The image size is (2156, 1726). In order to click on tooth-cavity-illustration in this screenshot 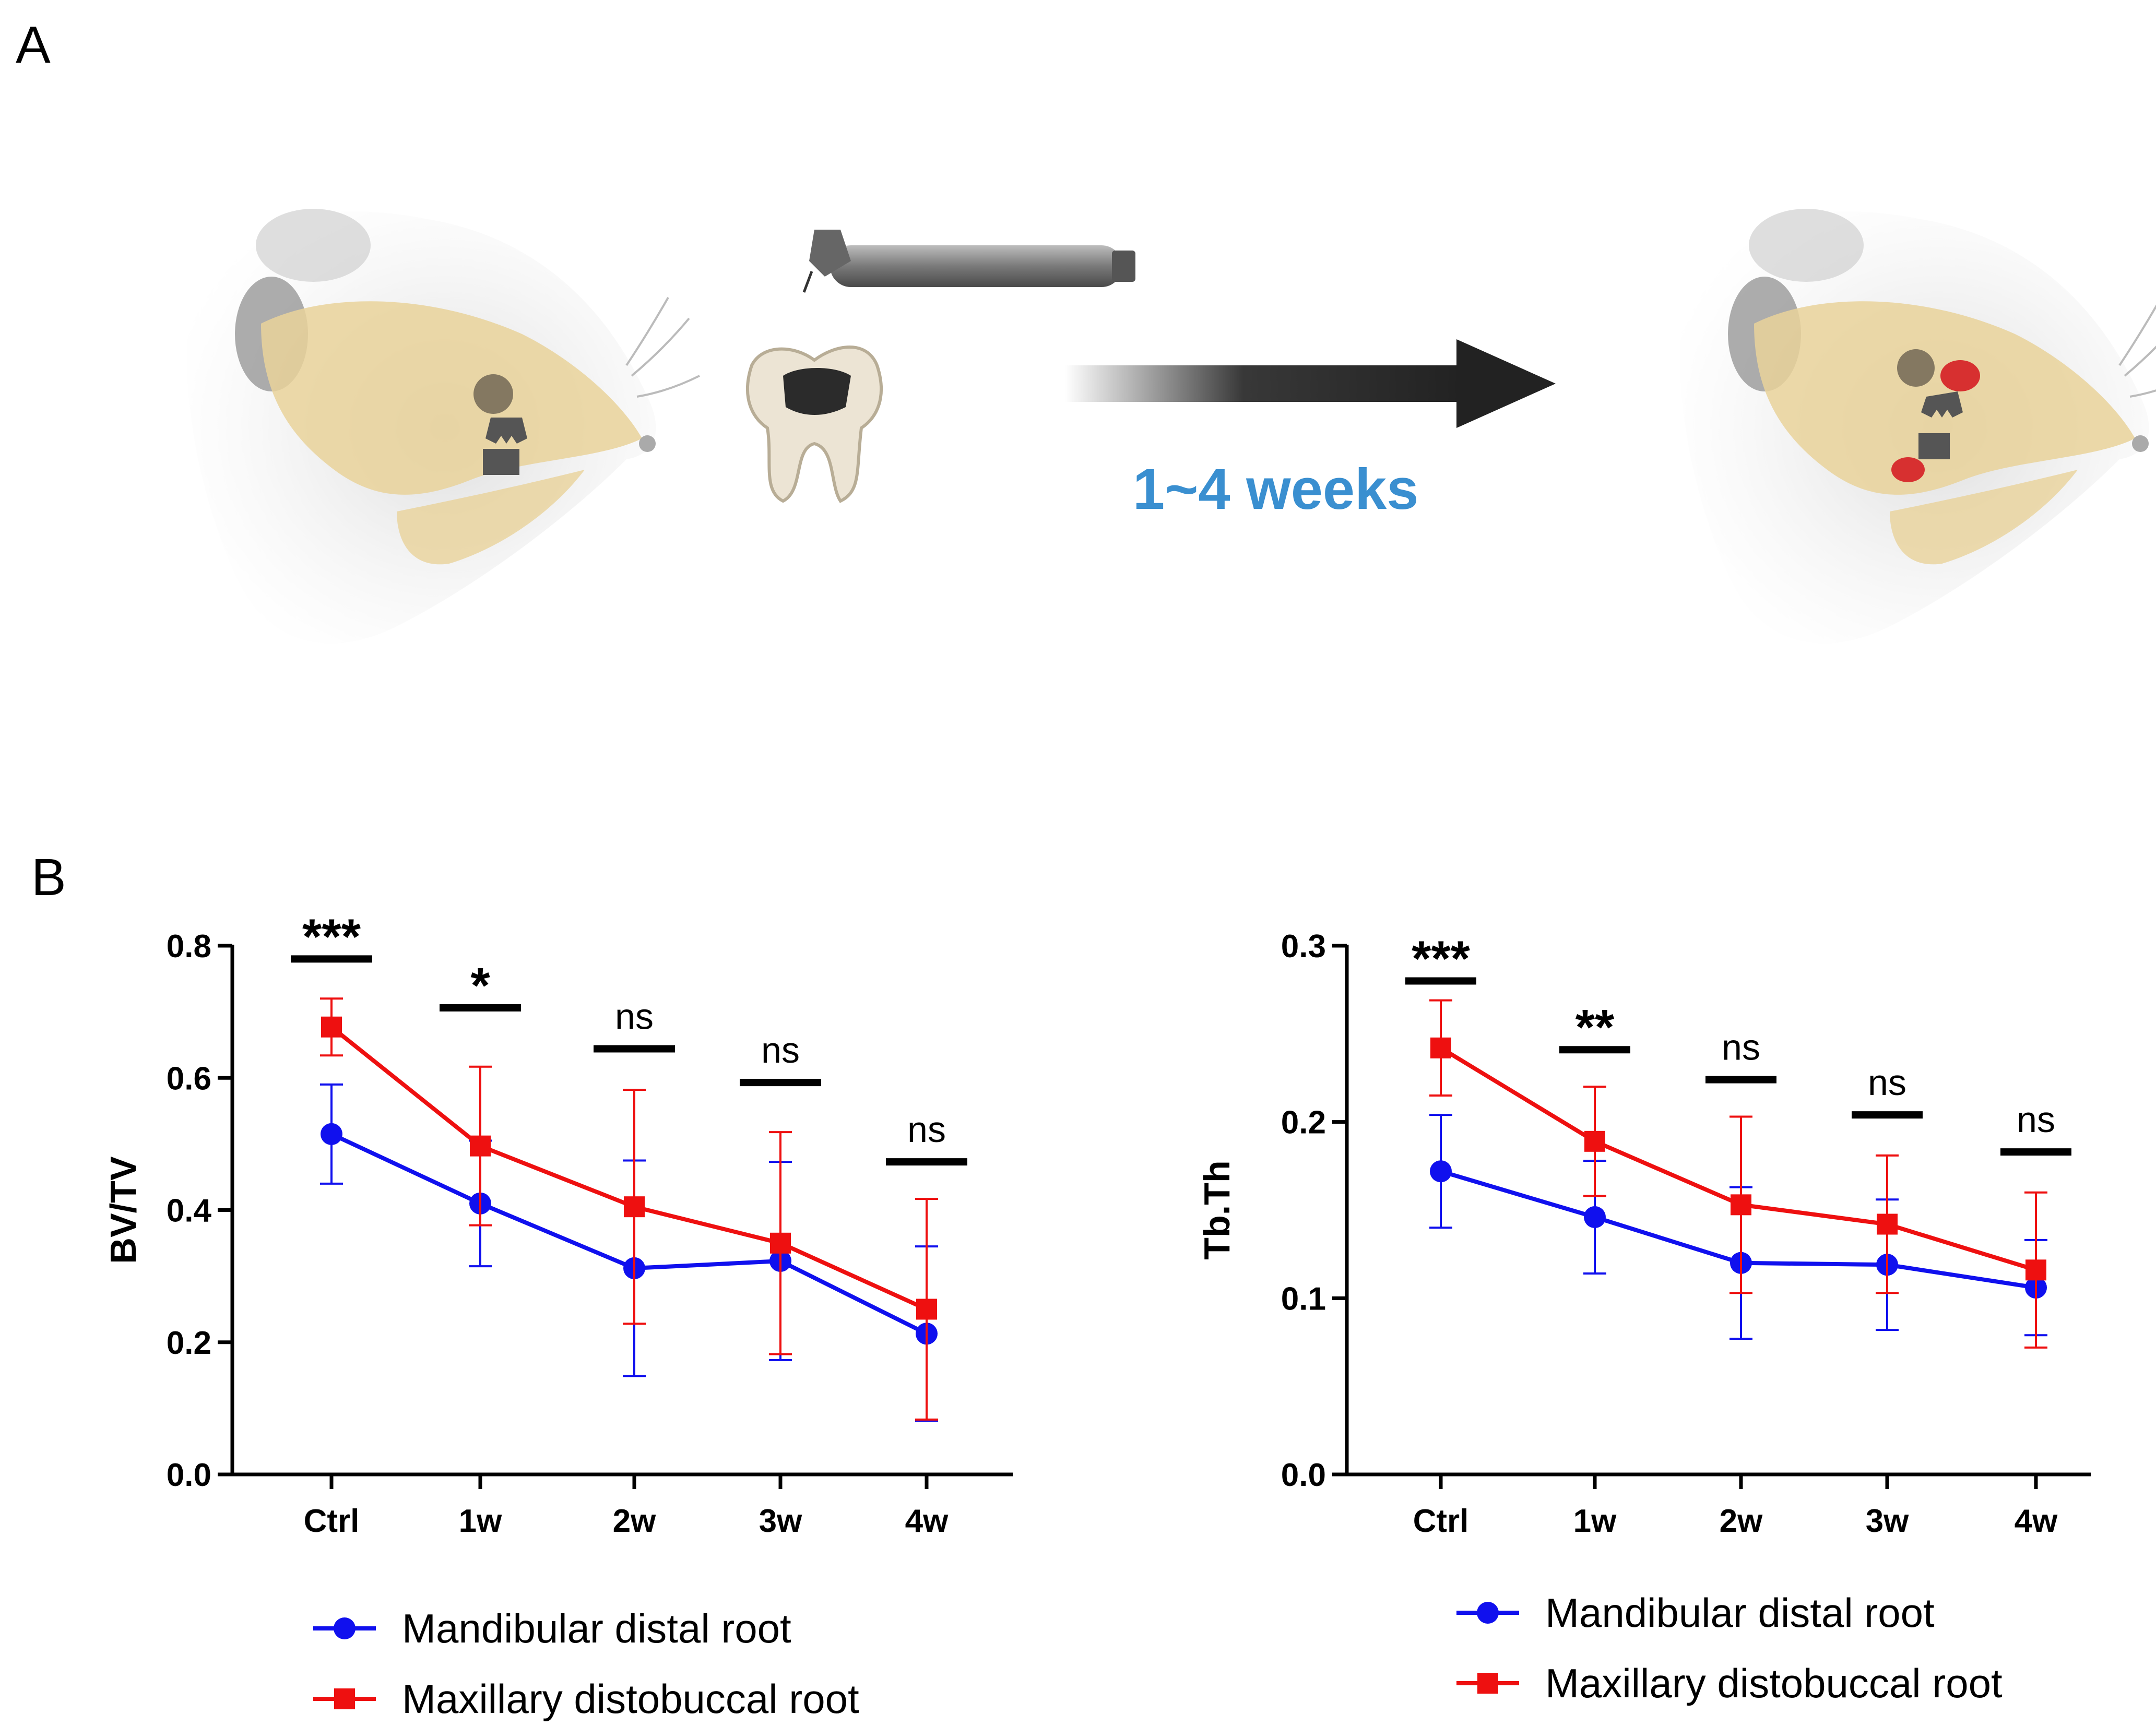, I will do `click(814, 424)`.